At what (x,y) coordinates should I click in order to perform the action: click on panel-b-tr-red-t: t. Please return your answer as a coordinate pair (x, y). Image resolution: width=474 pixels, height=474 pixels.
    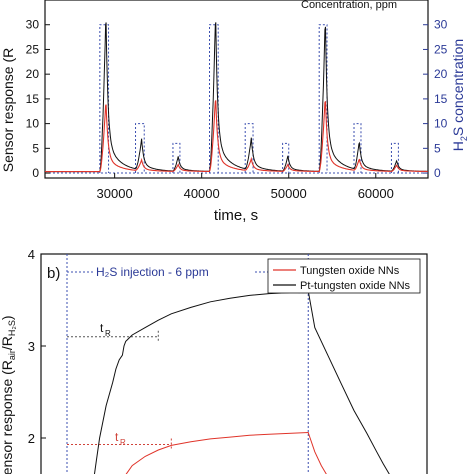
    Looking at the image, I should click on (117, 437).